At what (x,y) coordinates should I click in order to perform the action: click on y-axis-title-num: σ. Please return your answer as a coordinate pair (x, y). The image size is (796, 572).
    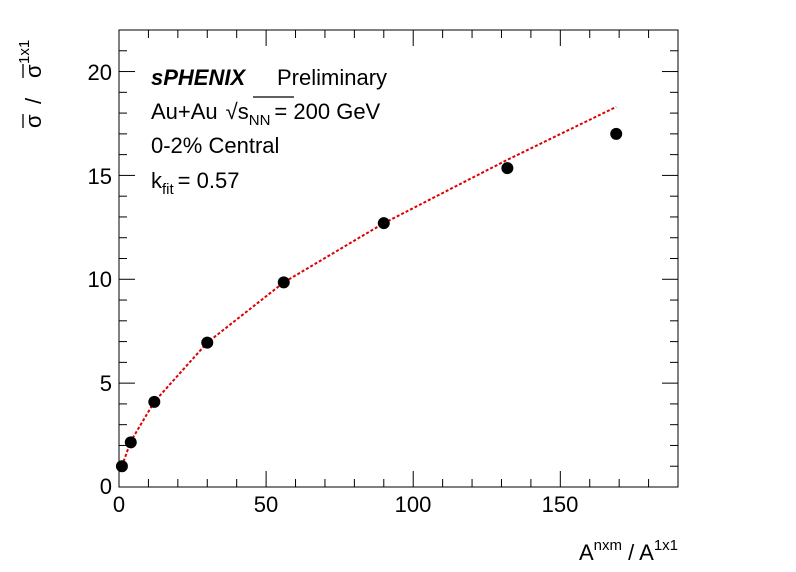
    Looking at the image, I should click on (33, 121).